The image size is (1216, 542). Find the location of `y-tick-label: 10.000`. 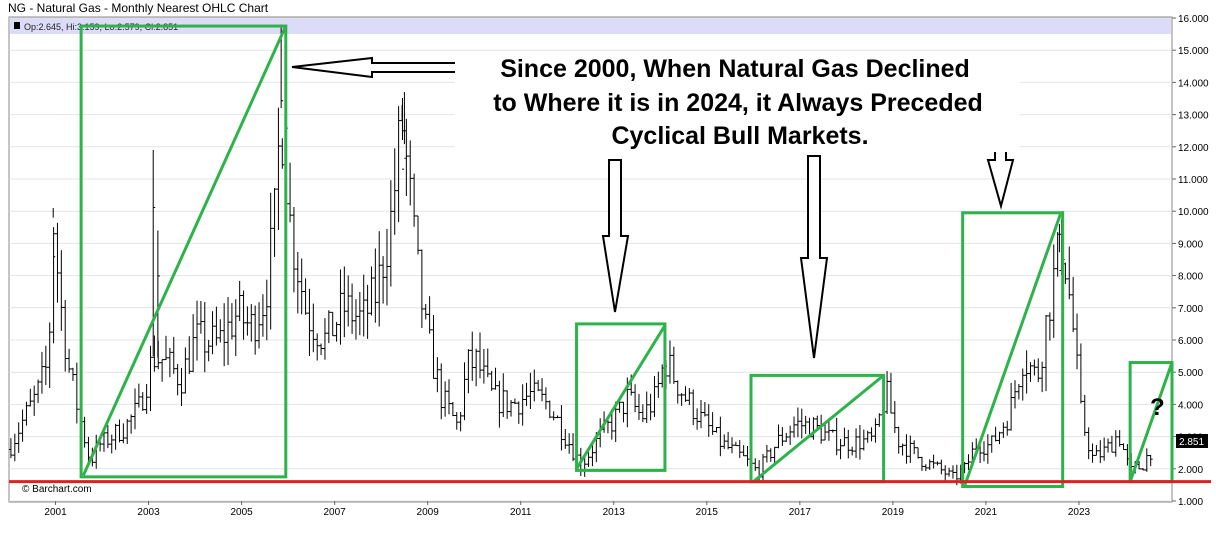

y-tick-label: 10.000 is located at coordinates (1193, 212).